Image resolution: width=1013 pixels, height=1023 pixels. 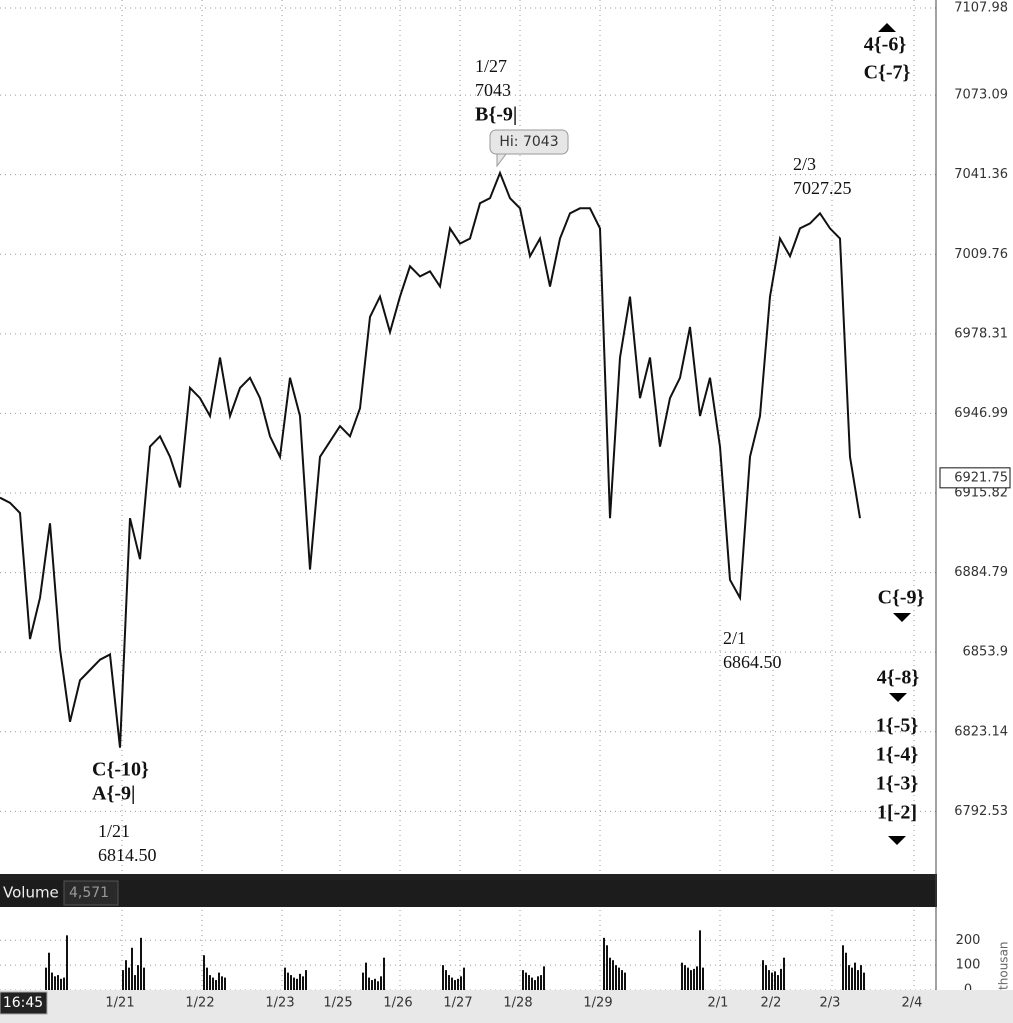 What do you see at coordinates (981, 731) in the screenshot?
I see `y-tick-label: 6823.14` at bounding box center [981, 731].